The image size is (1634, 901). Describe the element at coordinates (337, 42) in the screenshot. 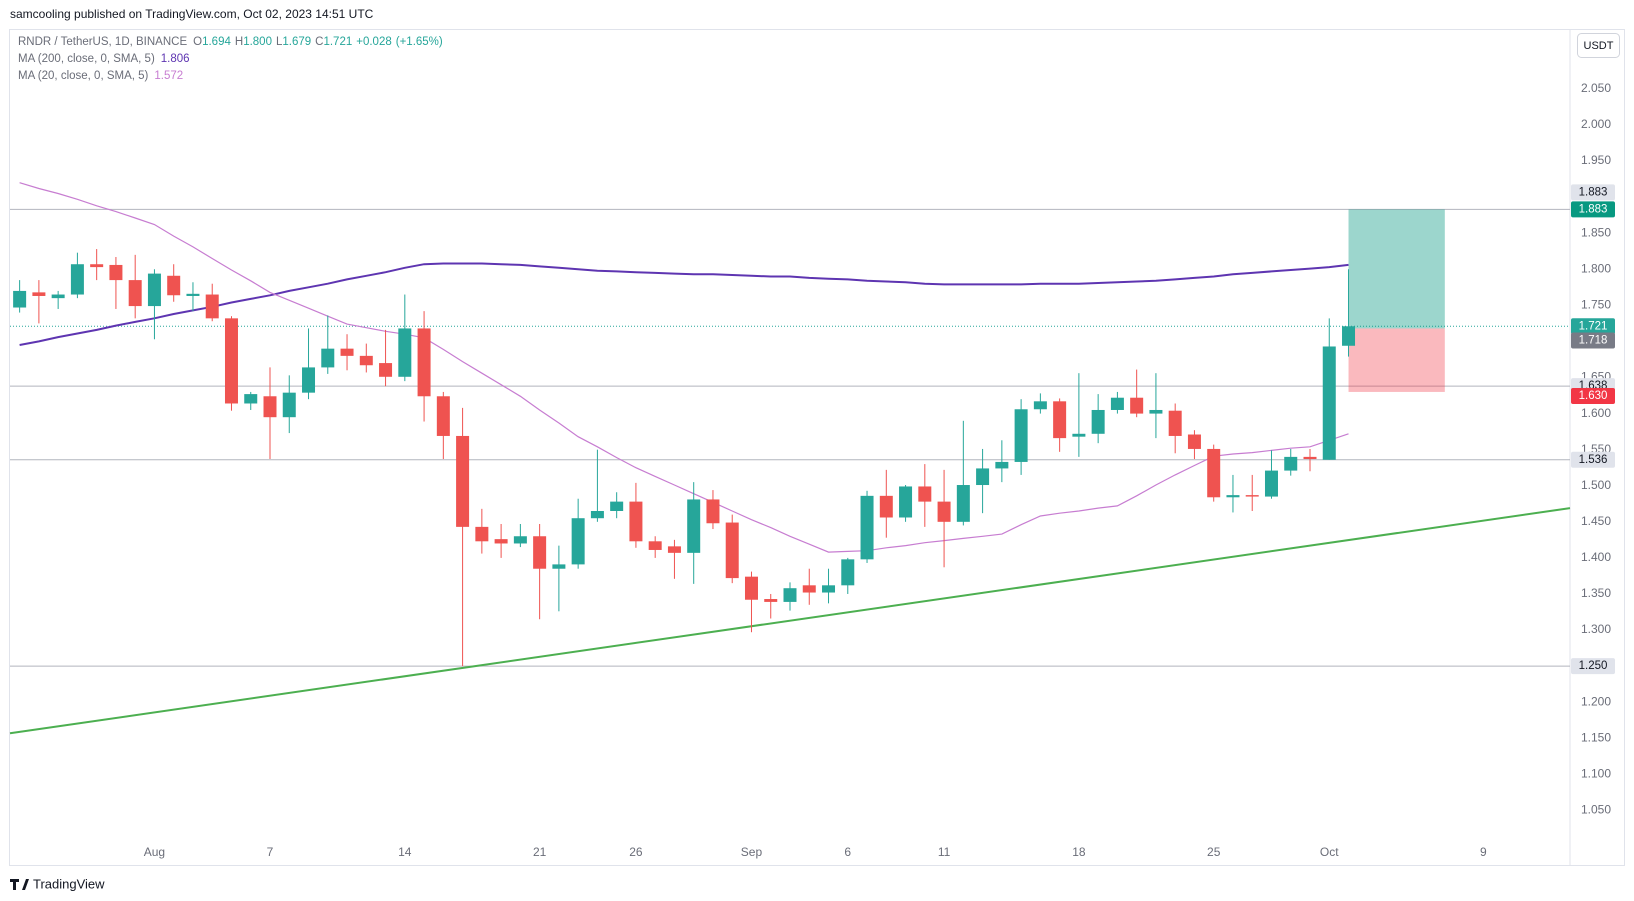

I see `legend-value: 1.721` at that location.